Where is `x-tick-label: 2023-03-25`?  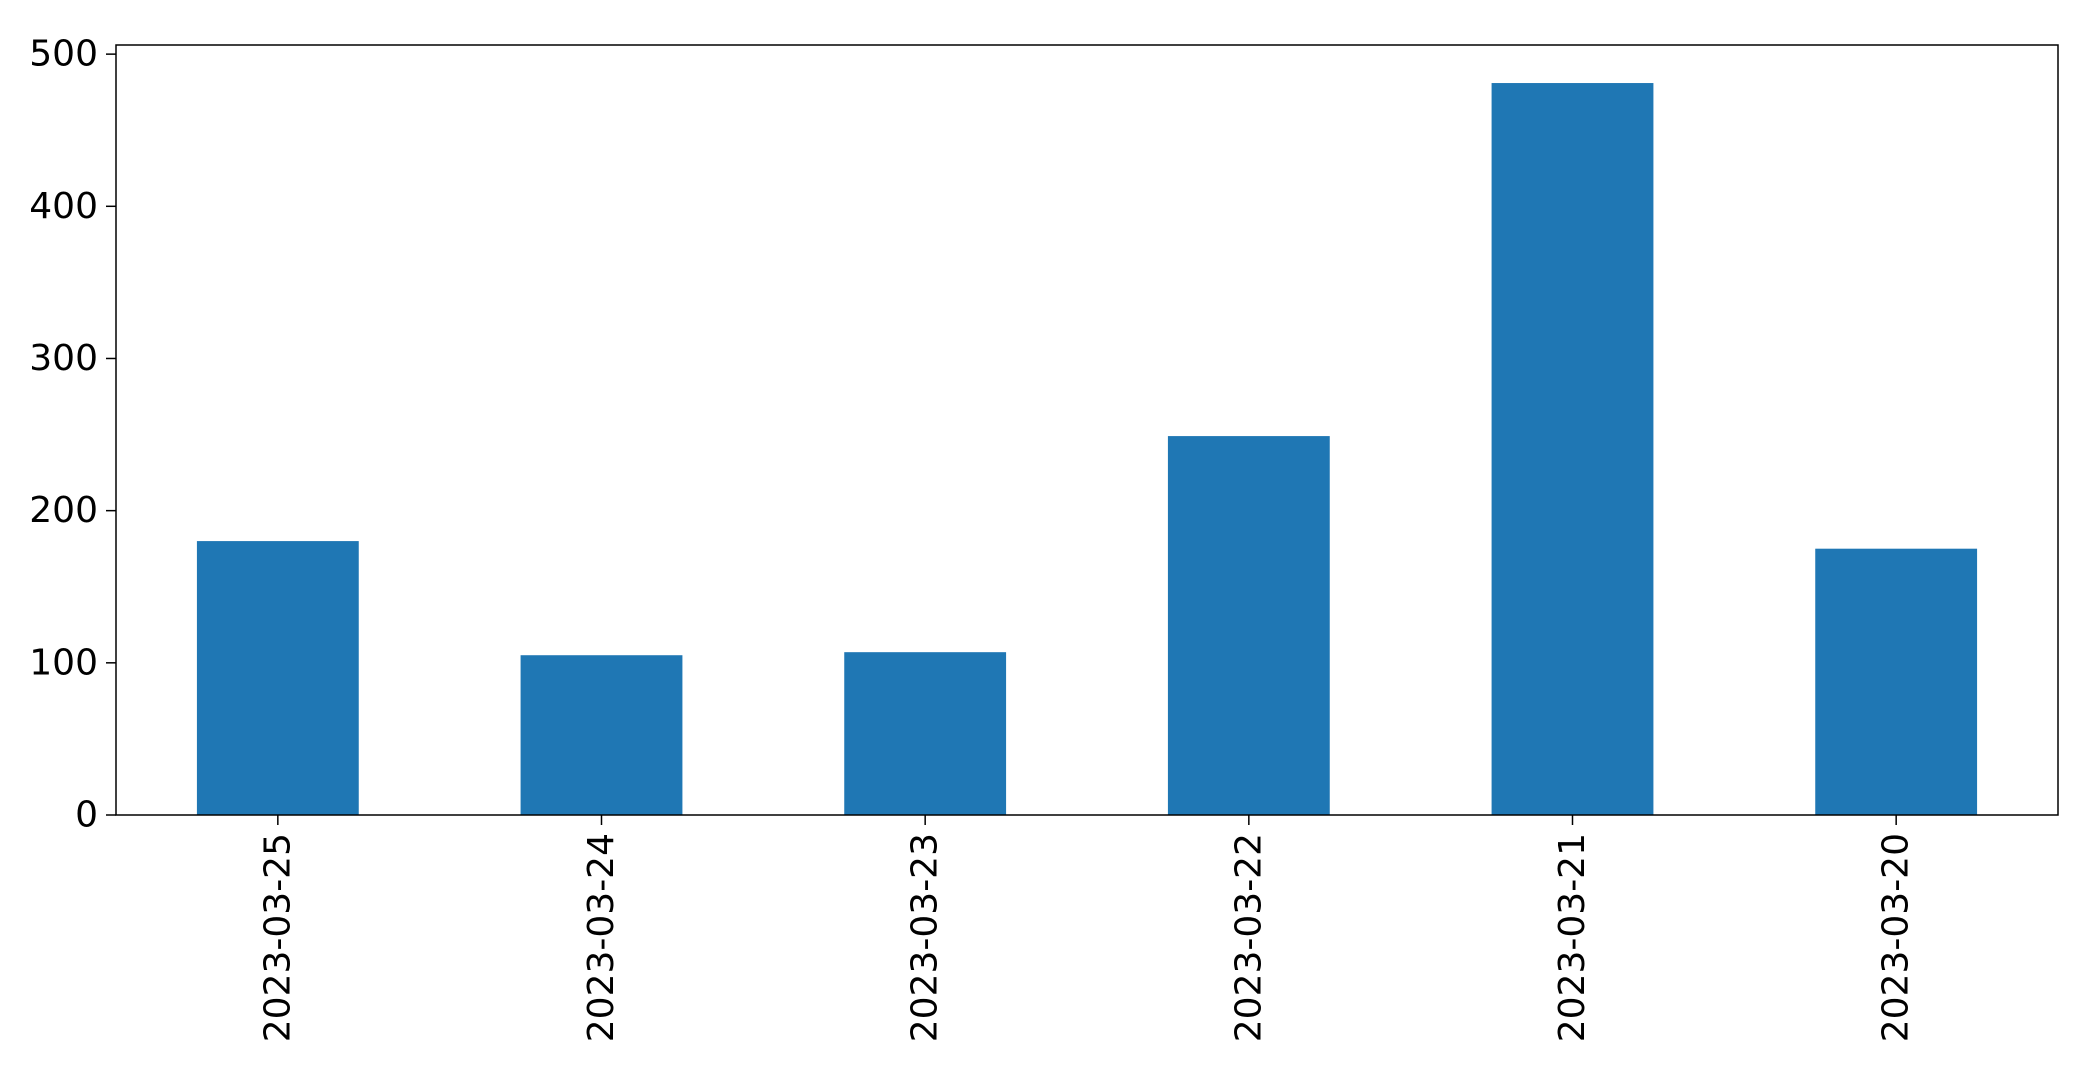
x-tick-label: 2023-03-25 is located at coordinates (277, 937).